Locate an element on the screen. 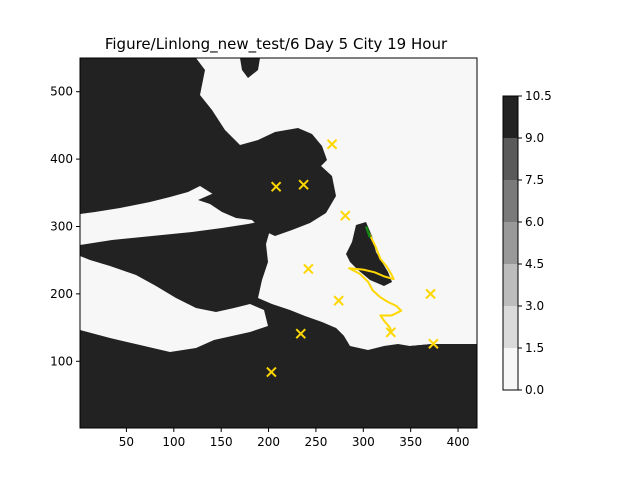 The width and height of the screenshot is (640, 480). route-start-segment is located at coordinates (368, 232).